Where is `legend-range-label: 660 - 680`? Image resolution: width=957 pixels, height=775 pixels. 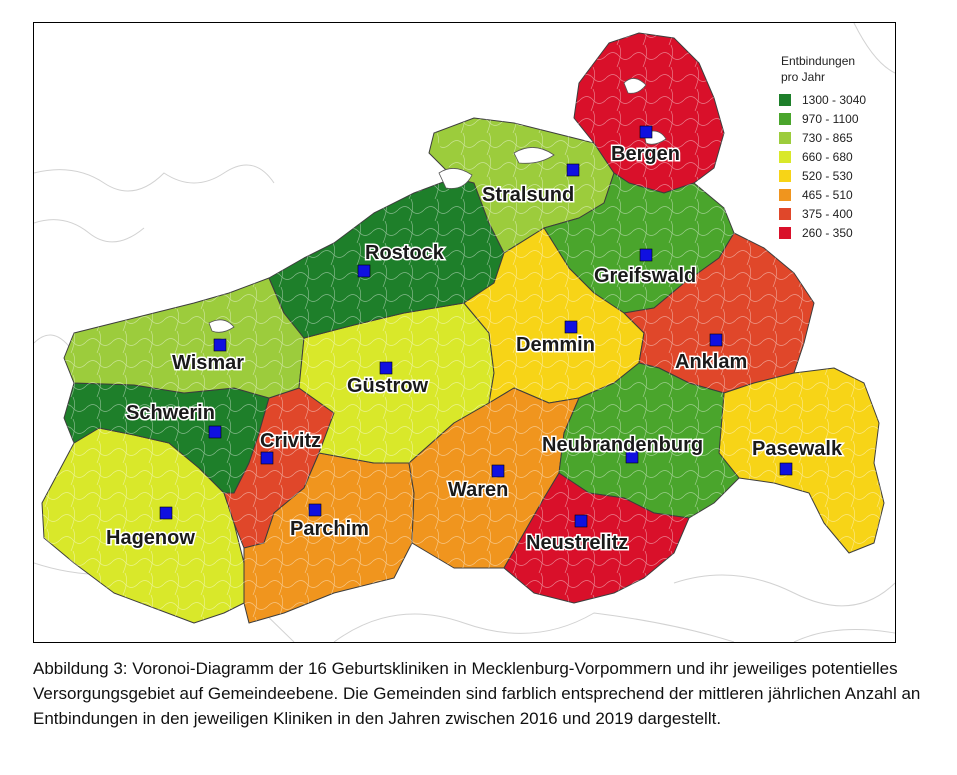 legend-range-label: 660 - 680 is located at coordinates (827, 157).